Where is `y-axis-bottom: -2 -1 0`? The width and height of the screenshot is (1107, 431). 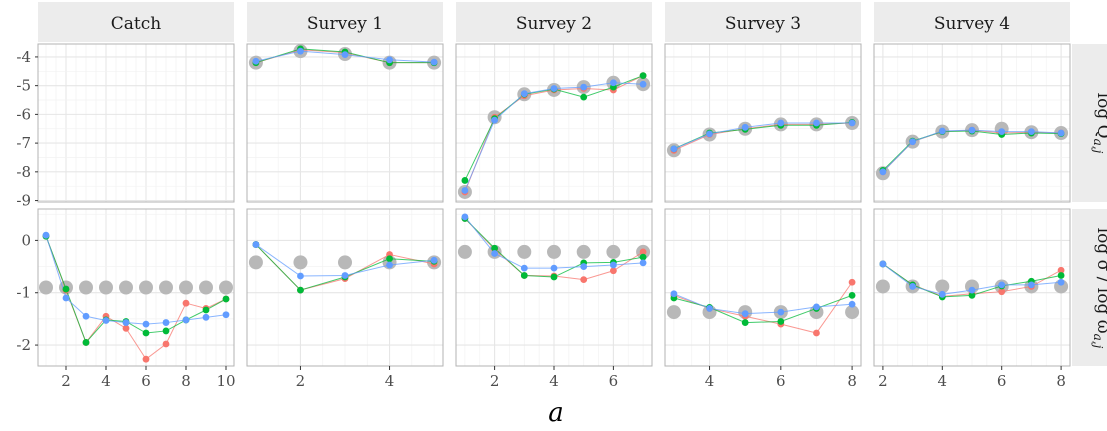 y-axis-bottom: -2 -1 0 is located at coordinates (27, 292).